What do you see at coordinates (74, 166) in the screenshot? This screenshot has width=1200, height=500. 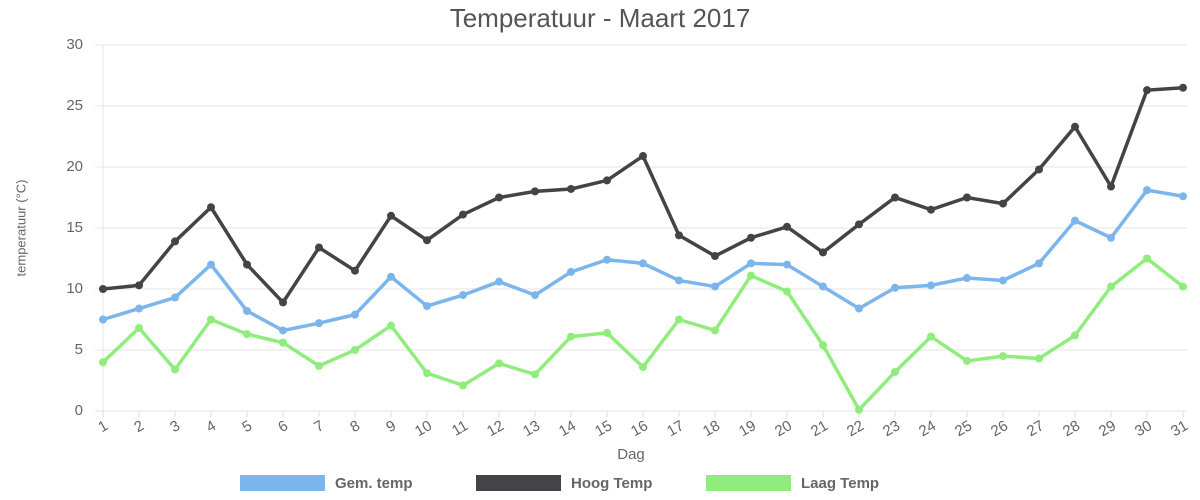 I see `y-tick-label: 20` at bounding box center [74, 166].